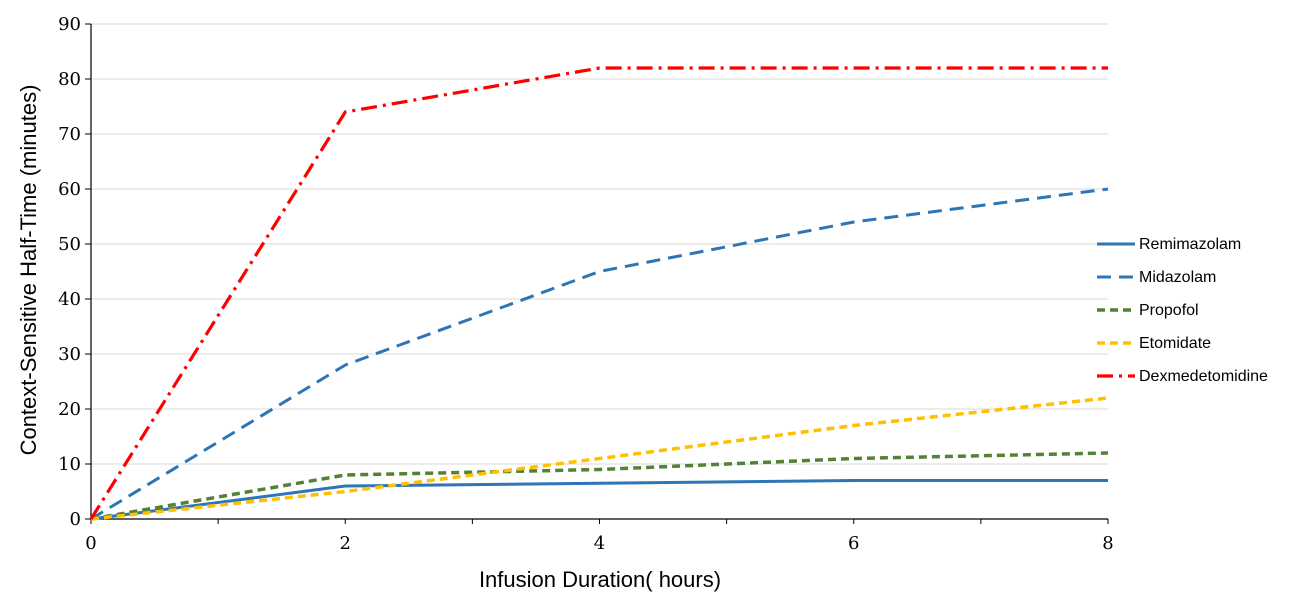 This screenshot has width=1294, height=593. I want to click on legend-label-midazolam: Midazolam, so click(1177, 277).